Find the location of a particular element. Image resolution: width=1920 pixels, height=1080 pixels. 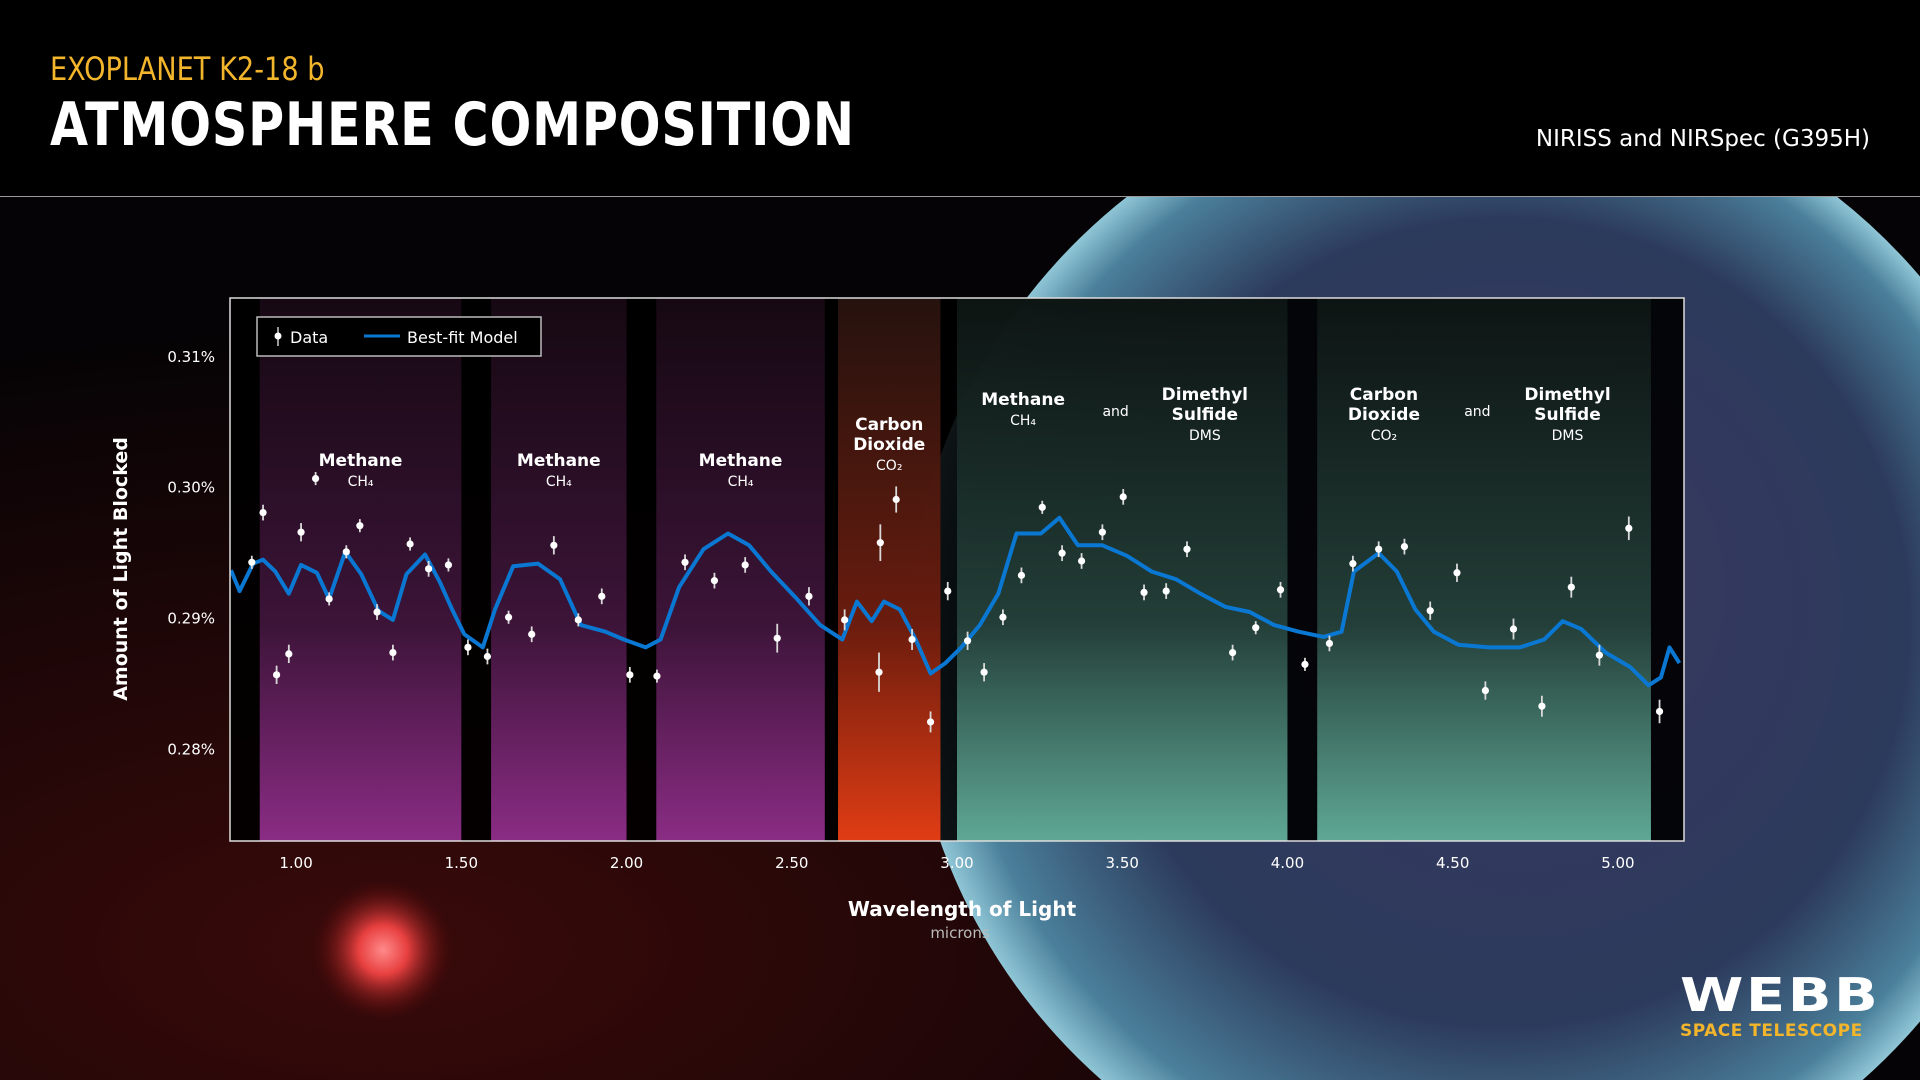

band-label-methane: Methane CH₄ is located at coordinates (361, 470).